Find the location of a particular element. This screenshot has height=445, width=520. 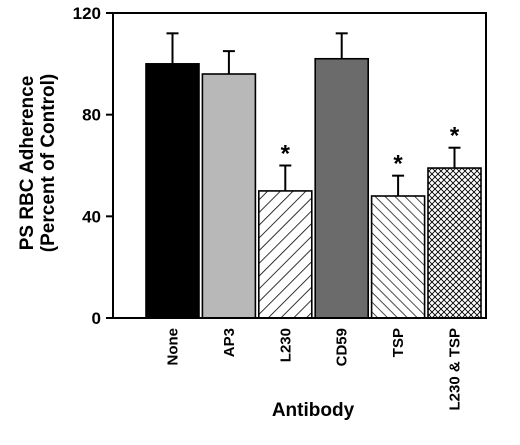

bar-cd59 is located at coordinates (342, 188).